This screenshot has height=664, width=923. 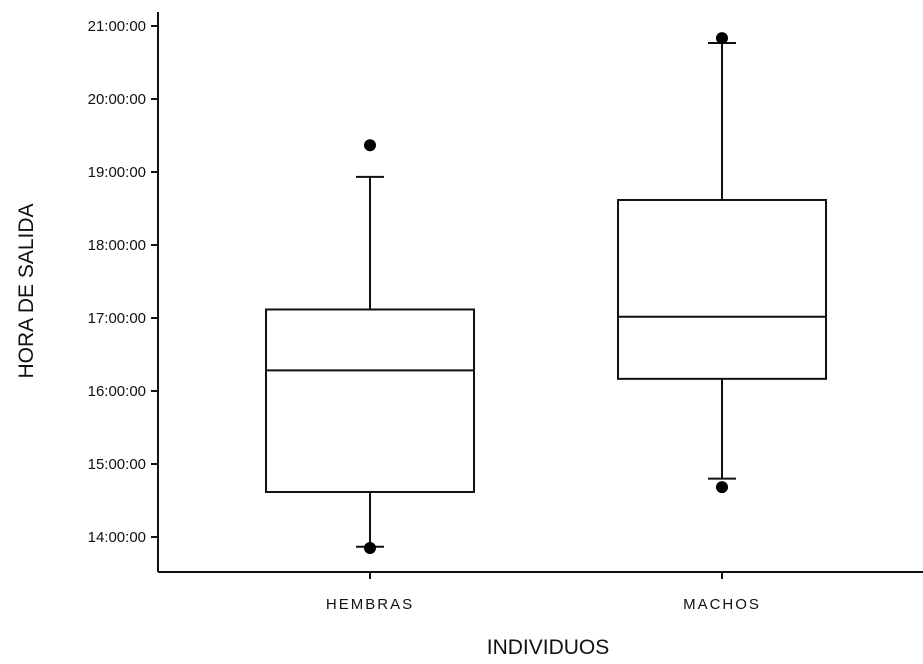 I want to click on x-axis: HEMBRAS MACHOS, so click(x=540, y=592).